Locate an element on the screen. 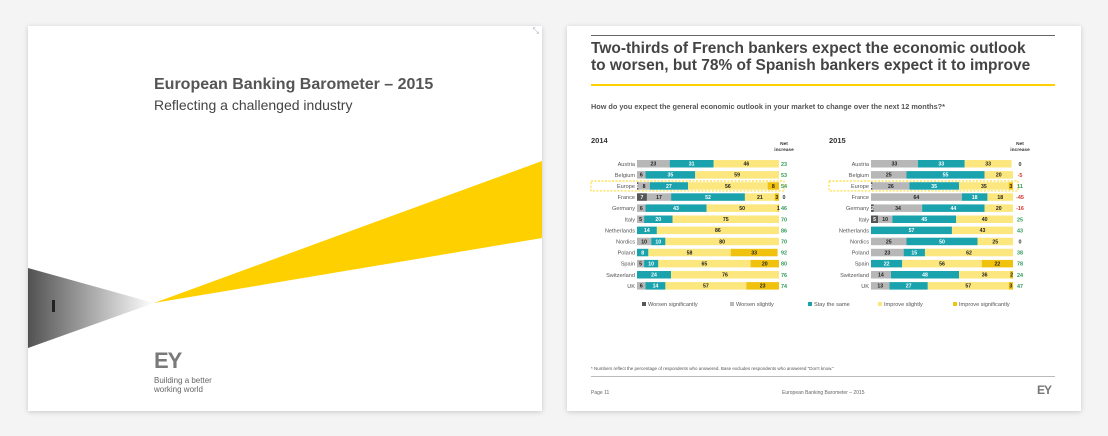 The width and height of the screenshot is (1108, 436). tagline-line-2: working world is located at coordinates (178, 389).